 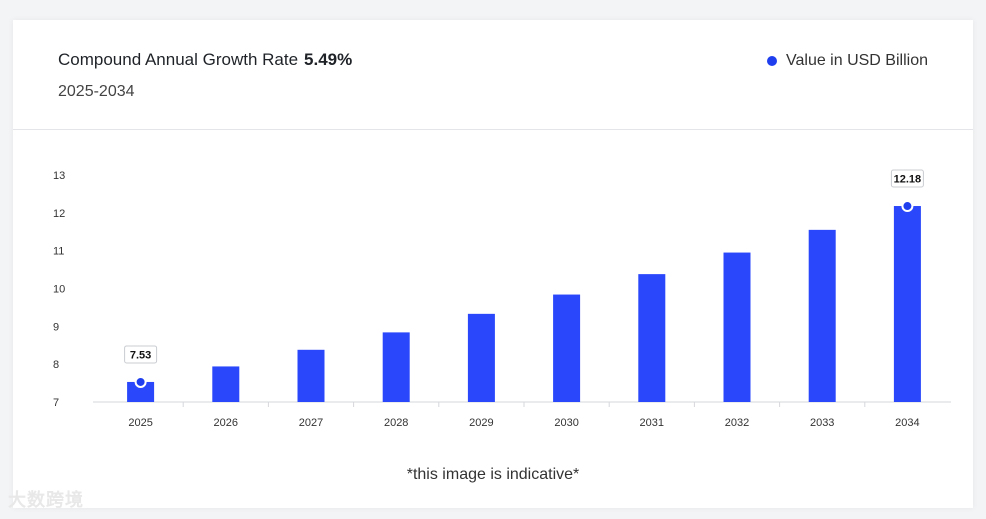 What do you see at coordinates (178, 59) in the screenshot?
I see `cagr-label: Compound Annual Growth Rate` at bounding box center [178, 59].